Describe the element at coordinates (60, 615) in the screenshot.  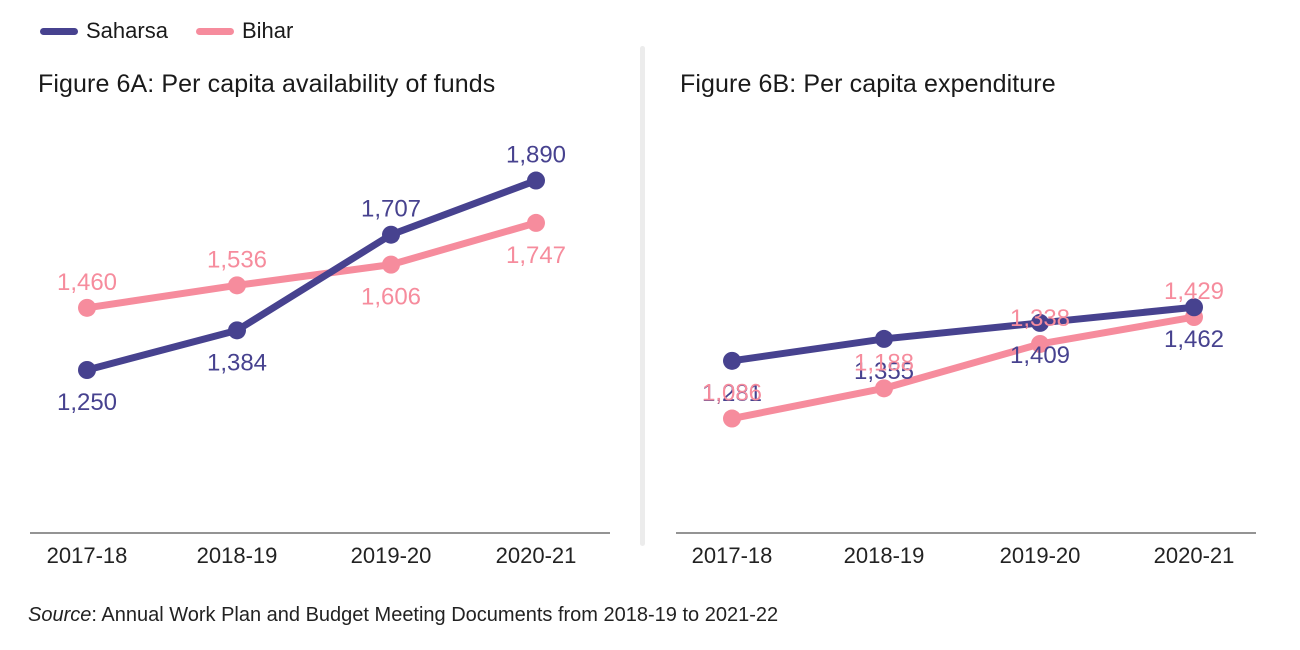
I see `source-label: Source` at that location.